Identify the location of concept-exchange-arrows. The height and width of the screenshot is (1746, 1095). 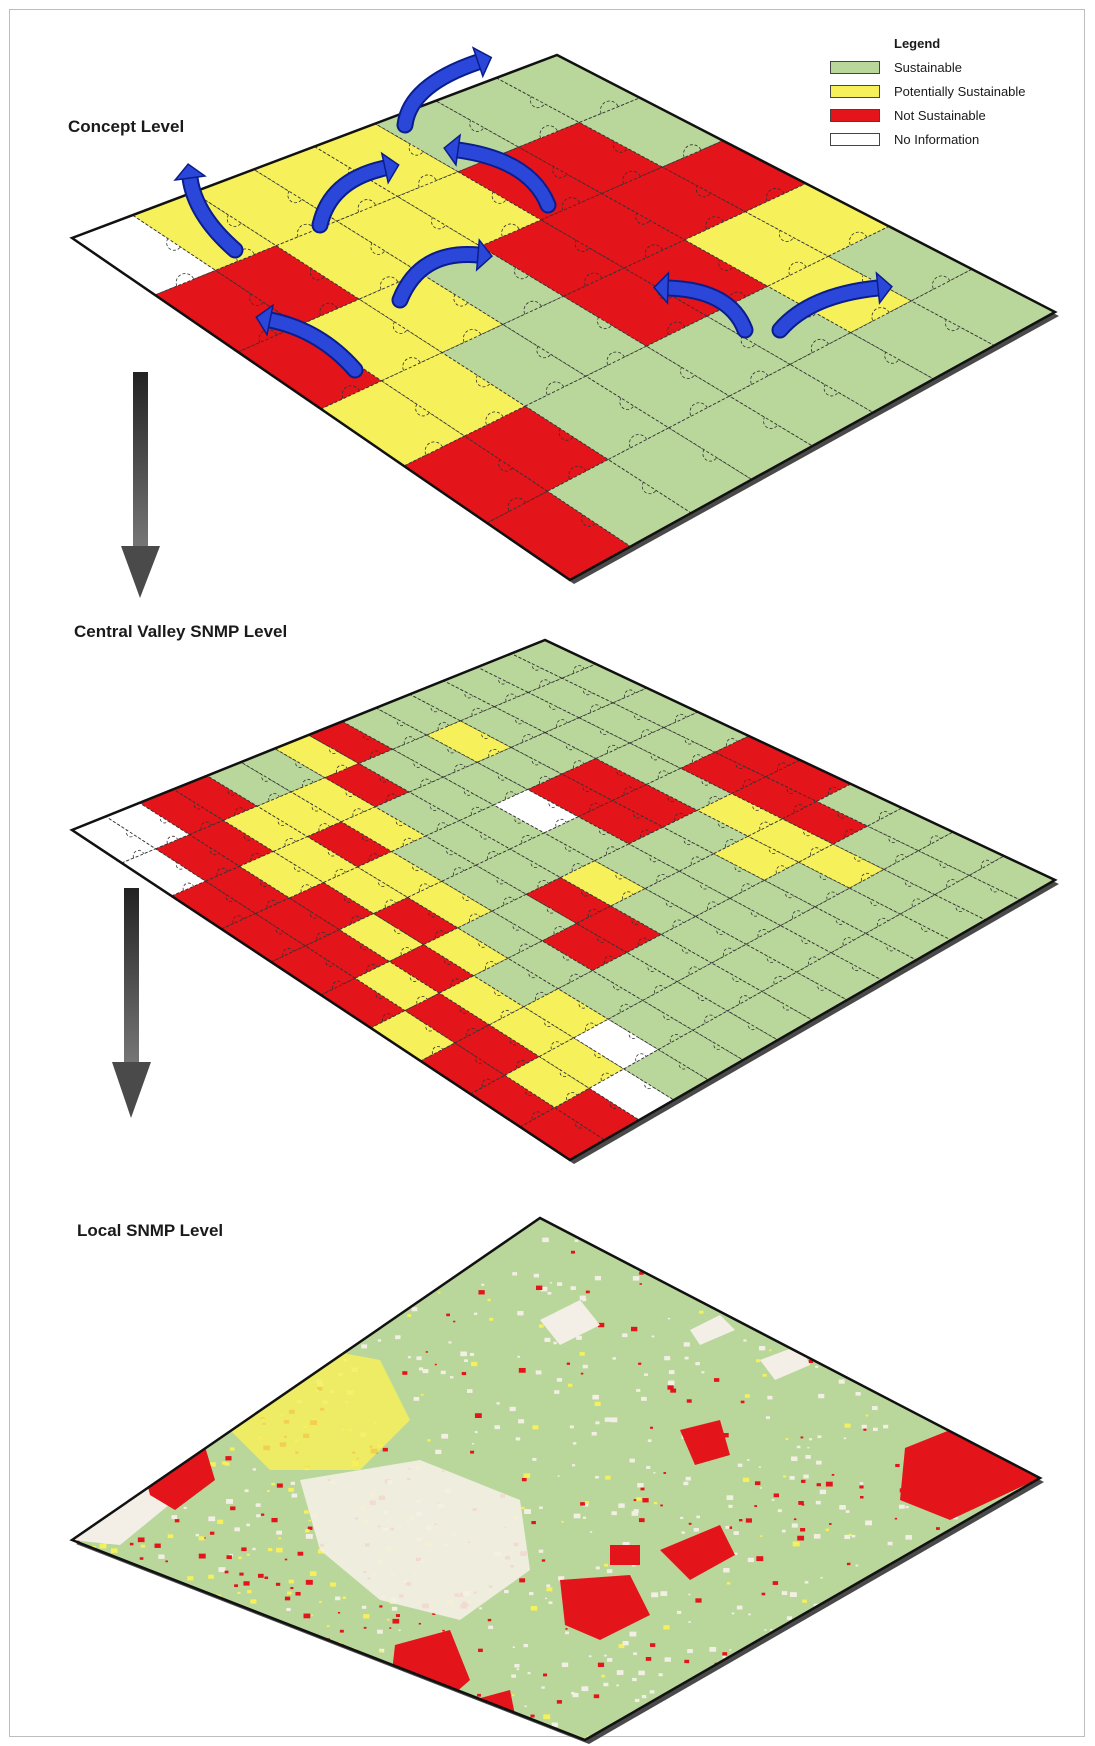
(533, 212).